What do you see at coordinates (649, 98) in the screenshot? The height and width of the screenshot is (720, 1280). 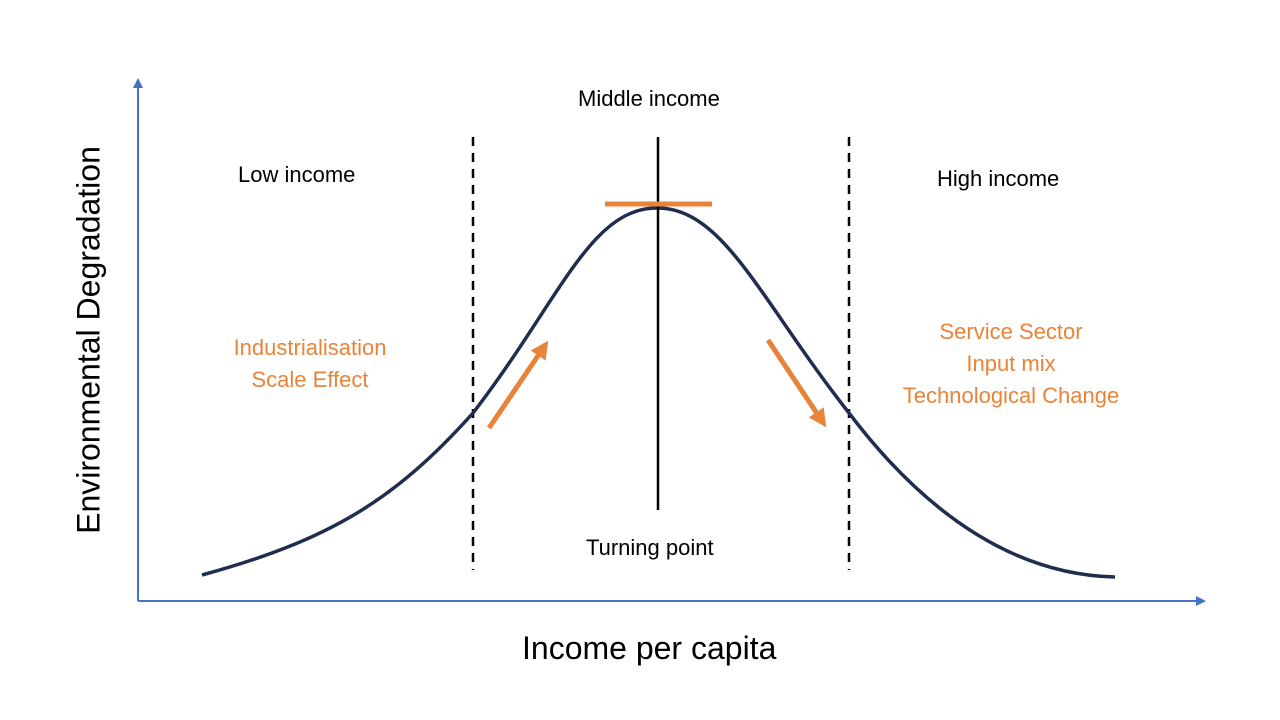 I see `middle-income-label: Middle income` at bounding box center [649, 98].